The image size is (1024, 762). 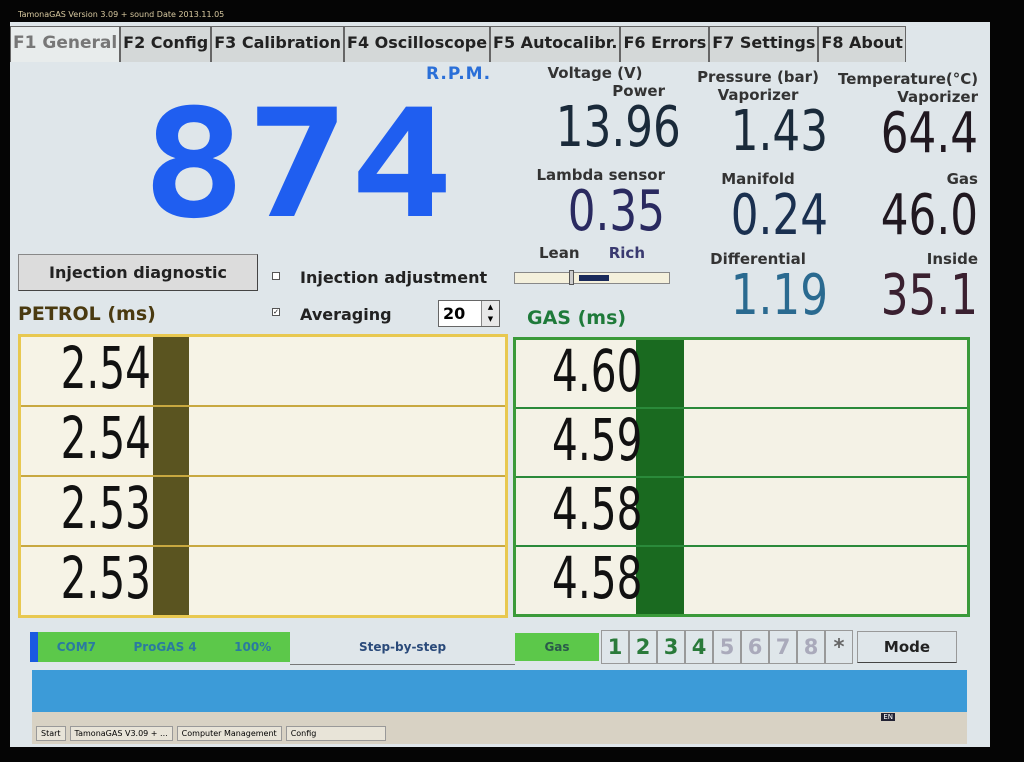 What do you see at coordinates (699, 647) in the screenshot?
I see `cylinder-4-button: 4` at bounding box center [699, 647].